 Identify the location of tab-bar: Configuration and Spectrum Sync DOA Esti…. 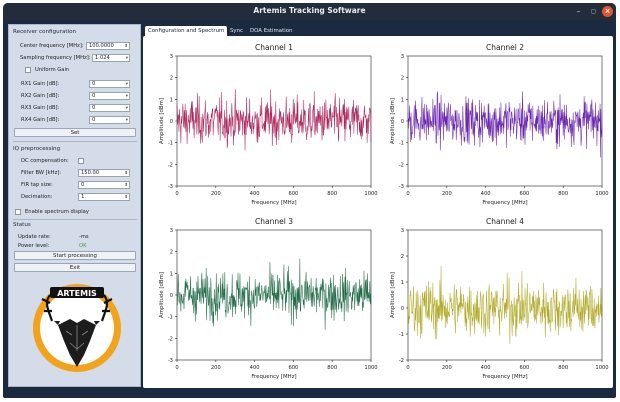
(378, 30).